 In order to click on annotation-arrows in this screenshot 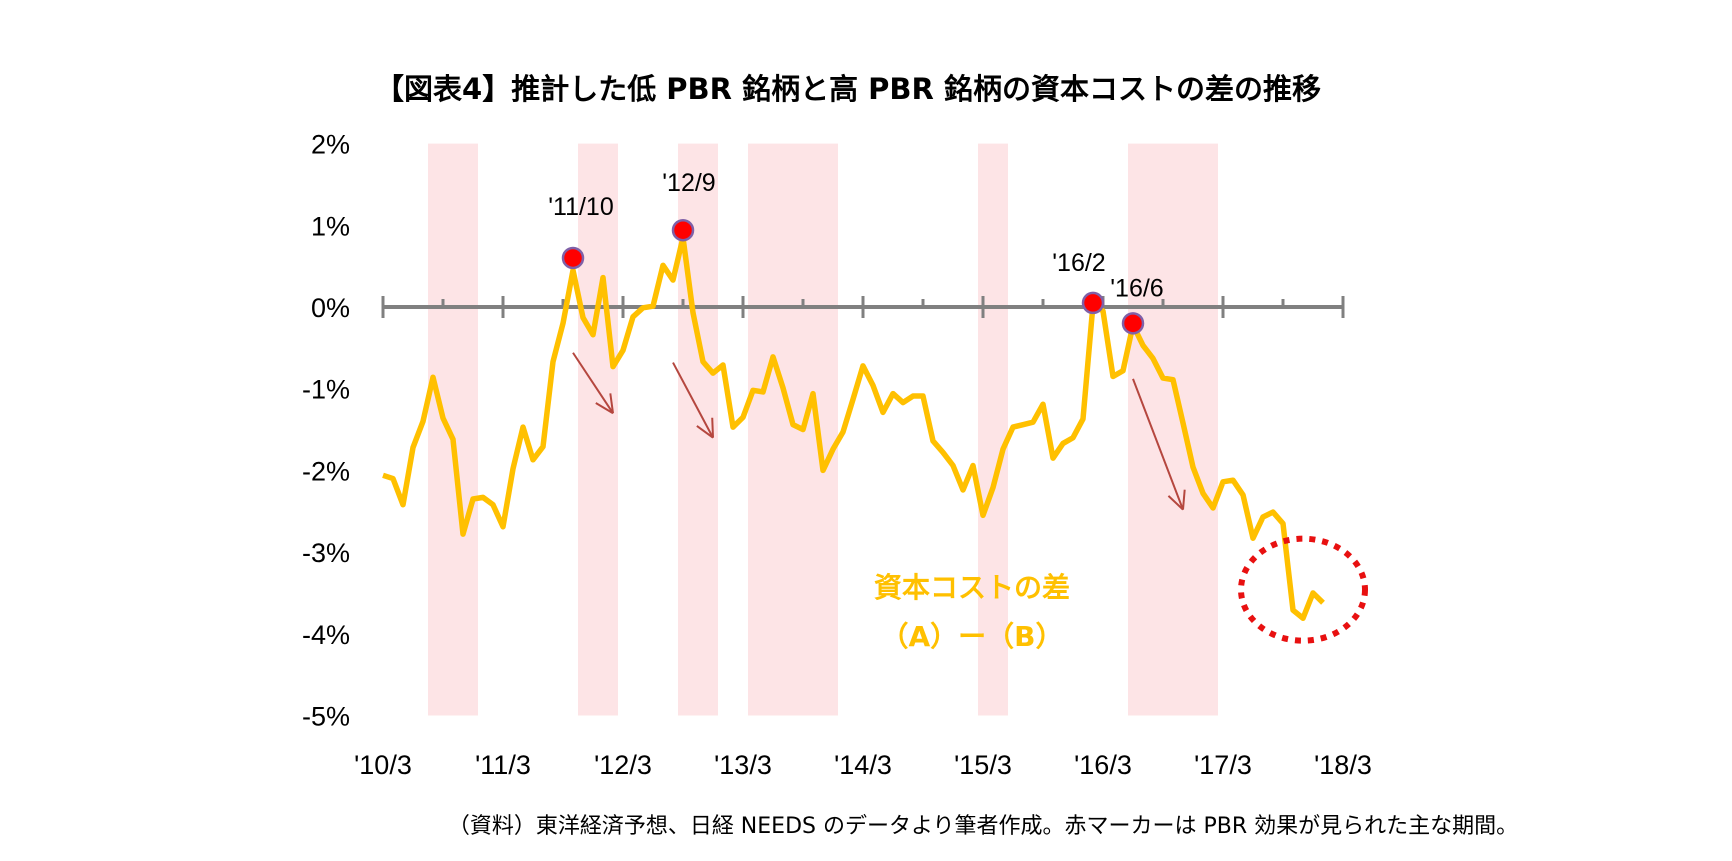, I will do `click(879, 431)`.